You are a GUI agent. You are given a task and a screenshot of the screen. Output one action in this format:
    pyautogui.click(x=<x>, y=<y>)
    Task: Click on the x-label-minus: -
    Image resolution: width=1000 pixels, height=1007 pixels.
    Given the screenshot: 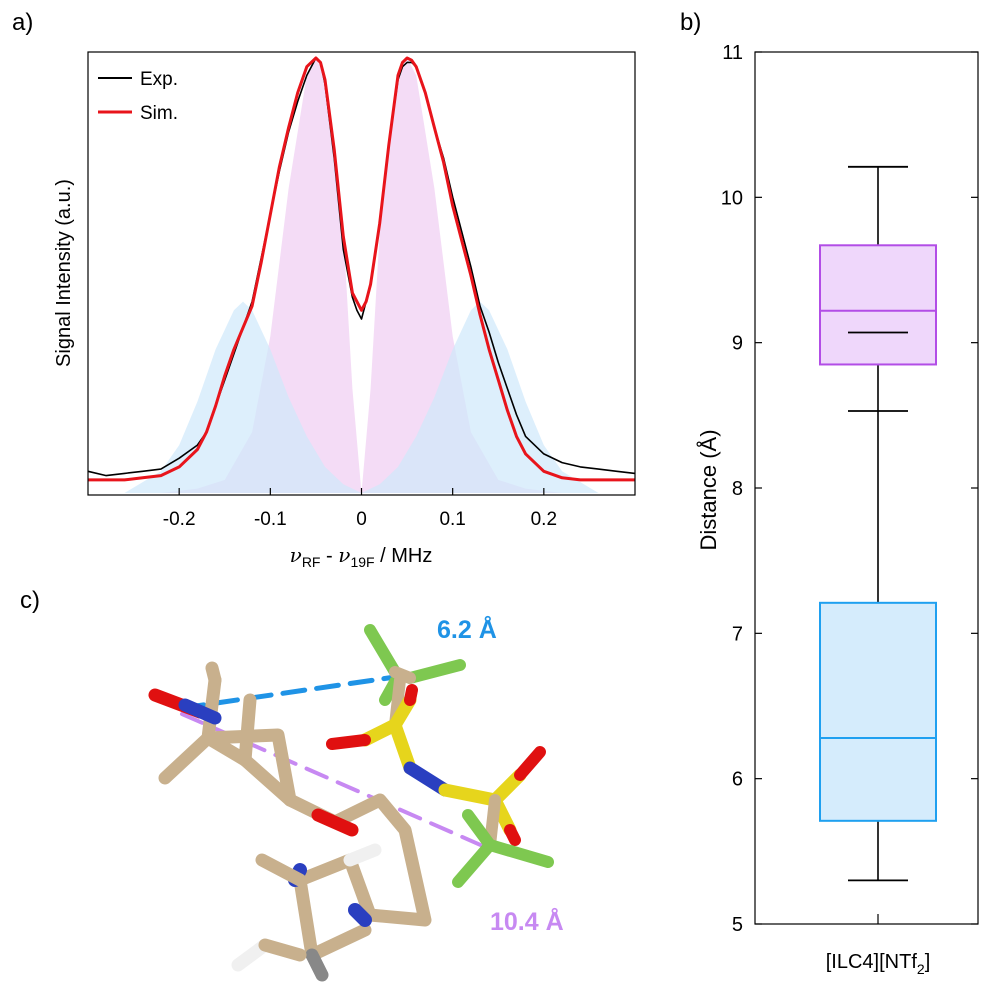 What is the action you would take?
    pyautogui.click(x=329, y=556)
    